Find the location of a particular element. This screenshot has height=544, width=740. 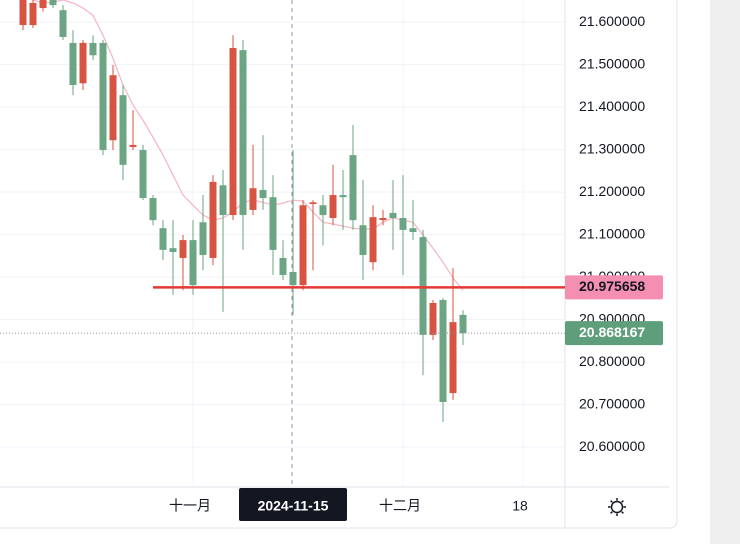

y-tick-label: 21.600000 is located at coordinates (612, 21).